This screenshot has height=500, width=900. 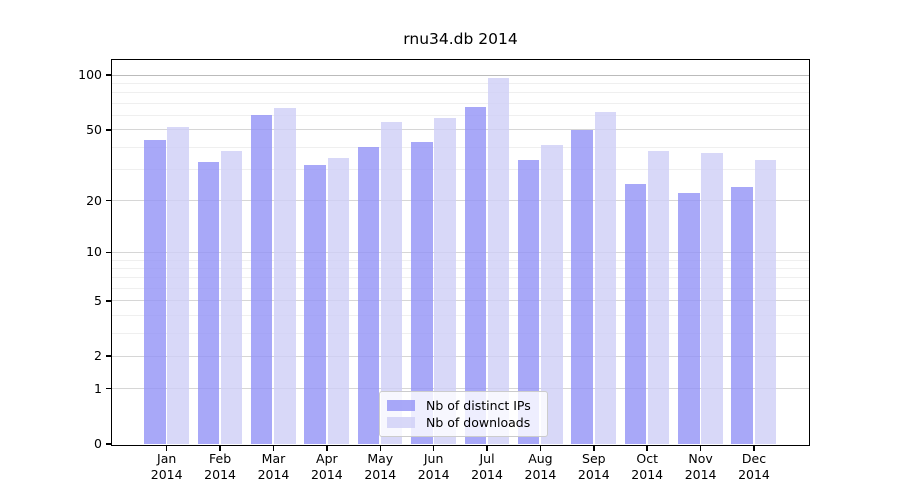 I want to click on x-tick-label-jul: Jul 2014, so click(x=487, y=467).